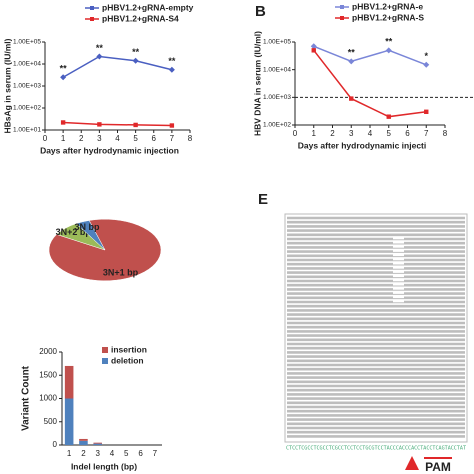  I want to click on y-axis-title: Variant Count, so click(26, 398).